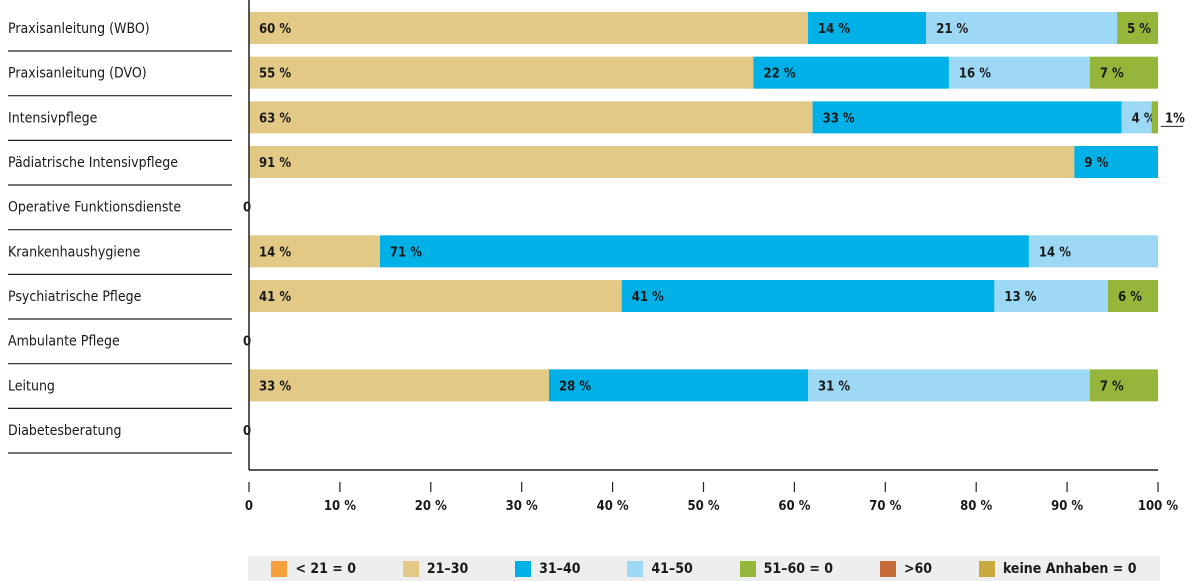 The height and width of the screenshot is (581, 1192). What do you see at coordinates (885, 506) in the screenshot?
I see `x-tick-label: 70 %` at bounding box center [885, 506].